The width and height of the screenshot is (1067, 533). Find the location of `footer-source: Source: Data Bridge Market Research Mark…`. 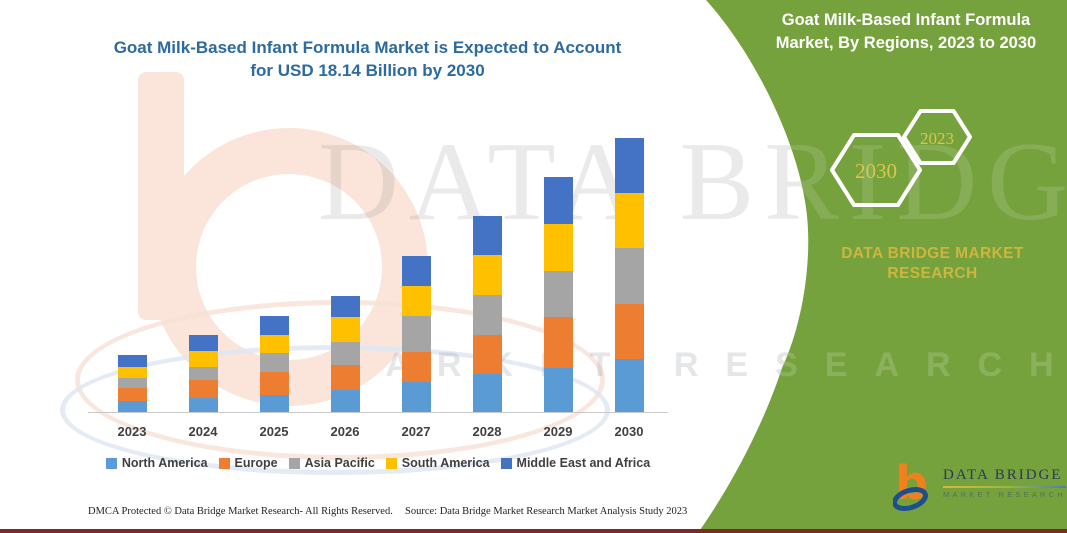

footer-source: Source: Data Bridge Market Research Mark… is located at coordinates (546, 511).